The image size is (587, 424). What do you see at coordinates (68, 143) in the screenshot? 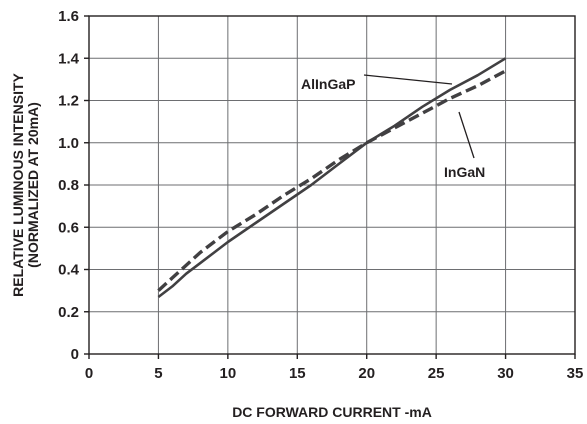
I see `y-tick-label: 1.0` at bounding box center [68, 143].